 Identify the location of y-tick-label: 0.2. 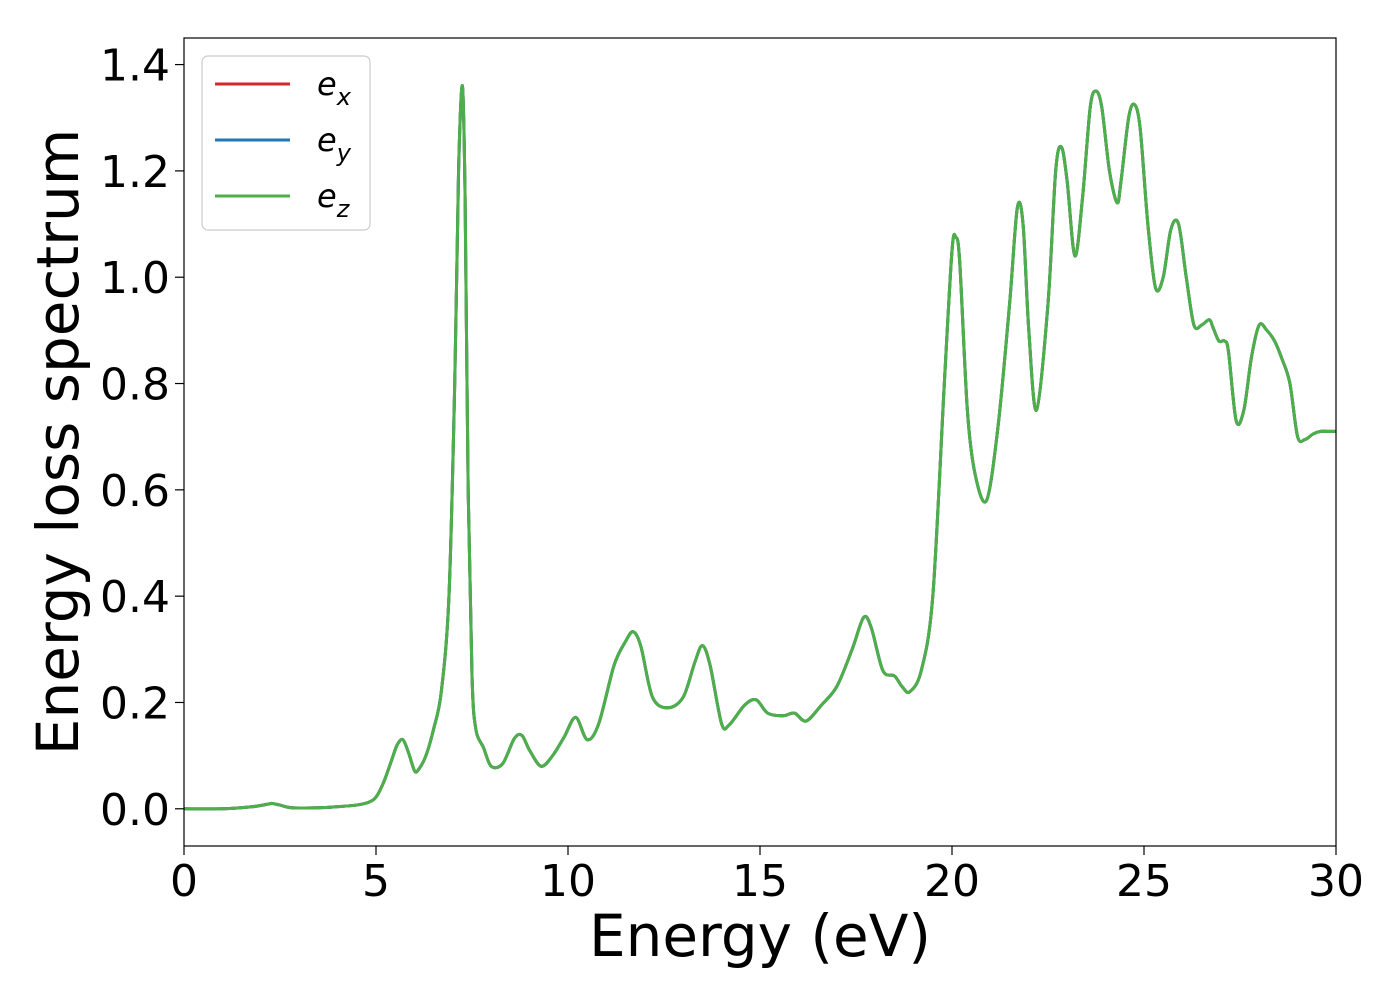
(135, 703).